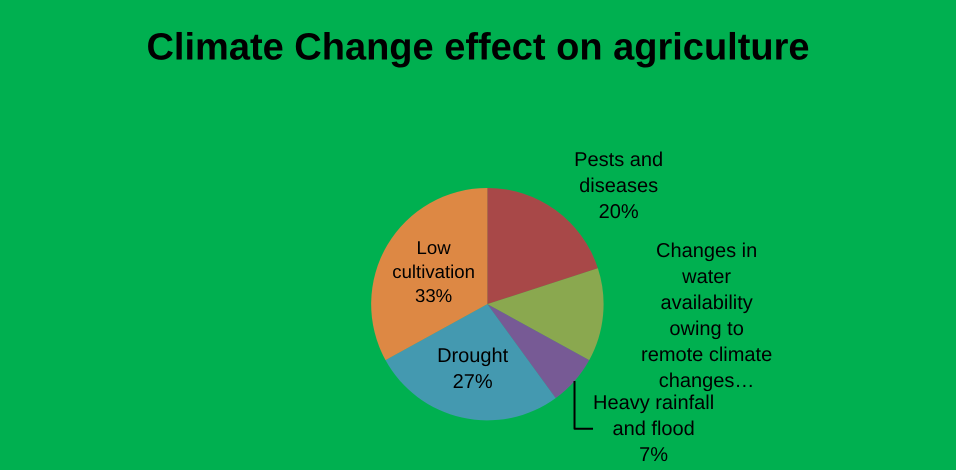  I want to click on data-label: 20%, so click(618, 211).